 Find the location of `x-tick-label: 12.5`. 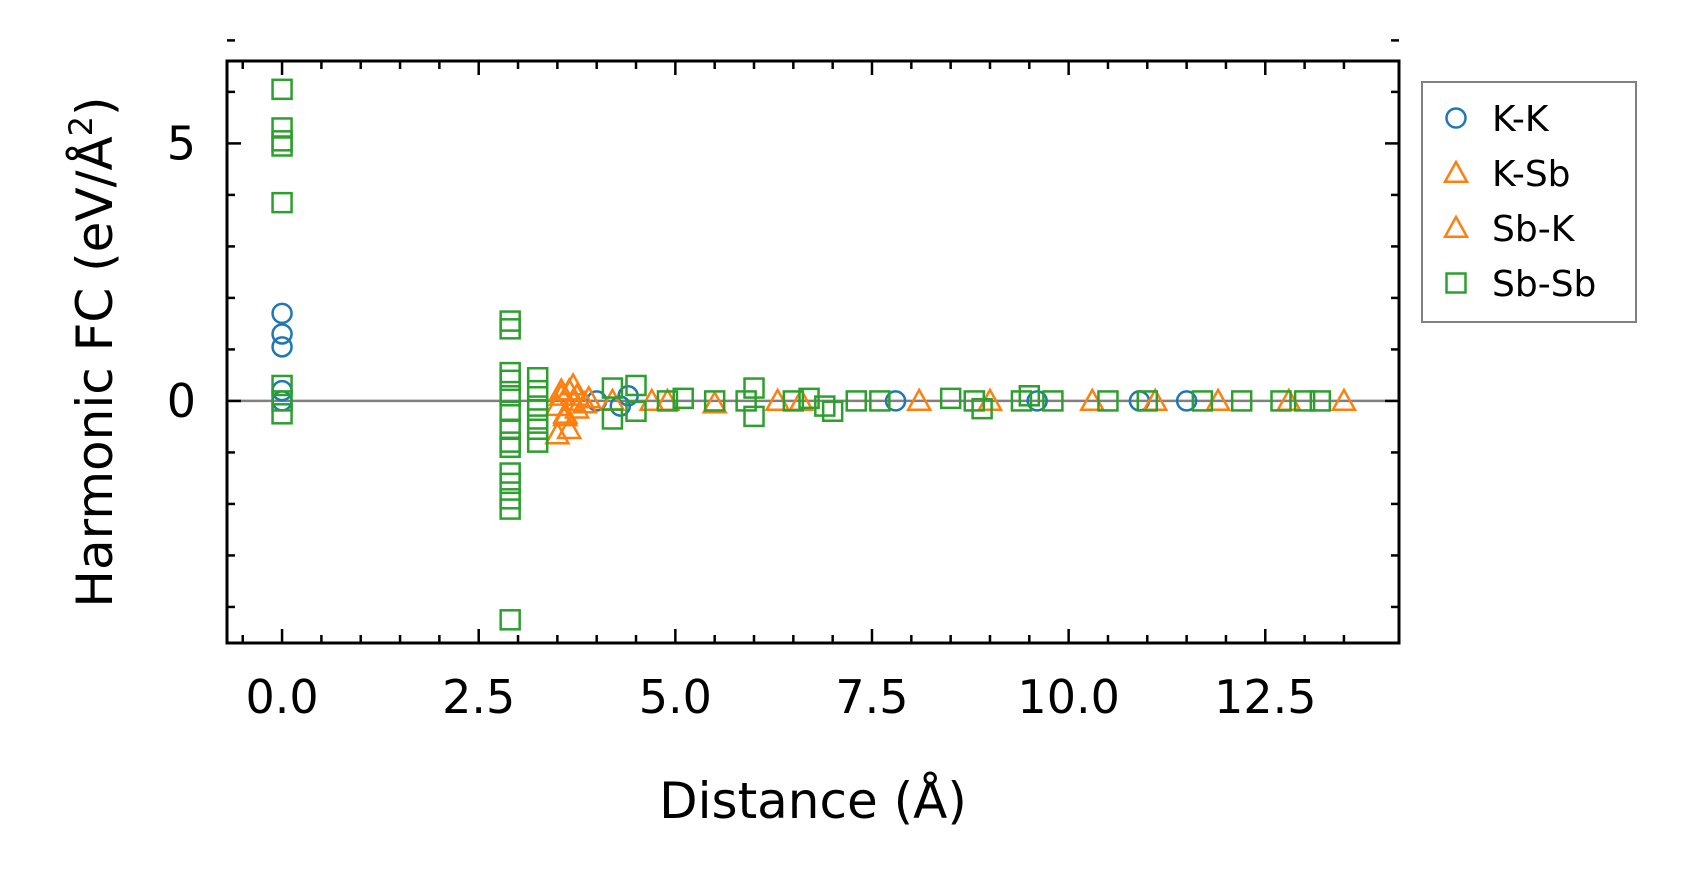

x-tick-label: 12.5 is located at coordinates (1265, 697).